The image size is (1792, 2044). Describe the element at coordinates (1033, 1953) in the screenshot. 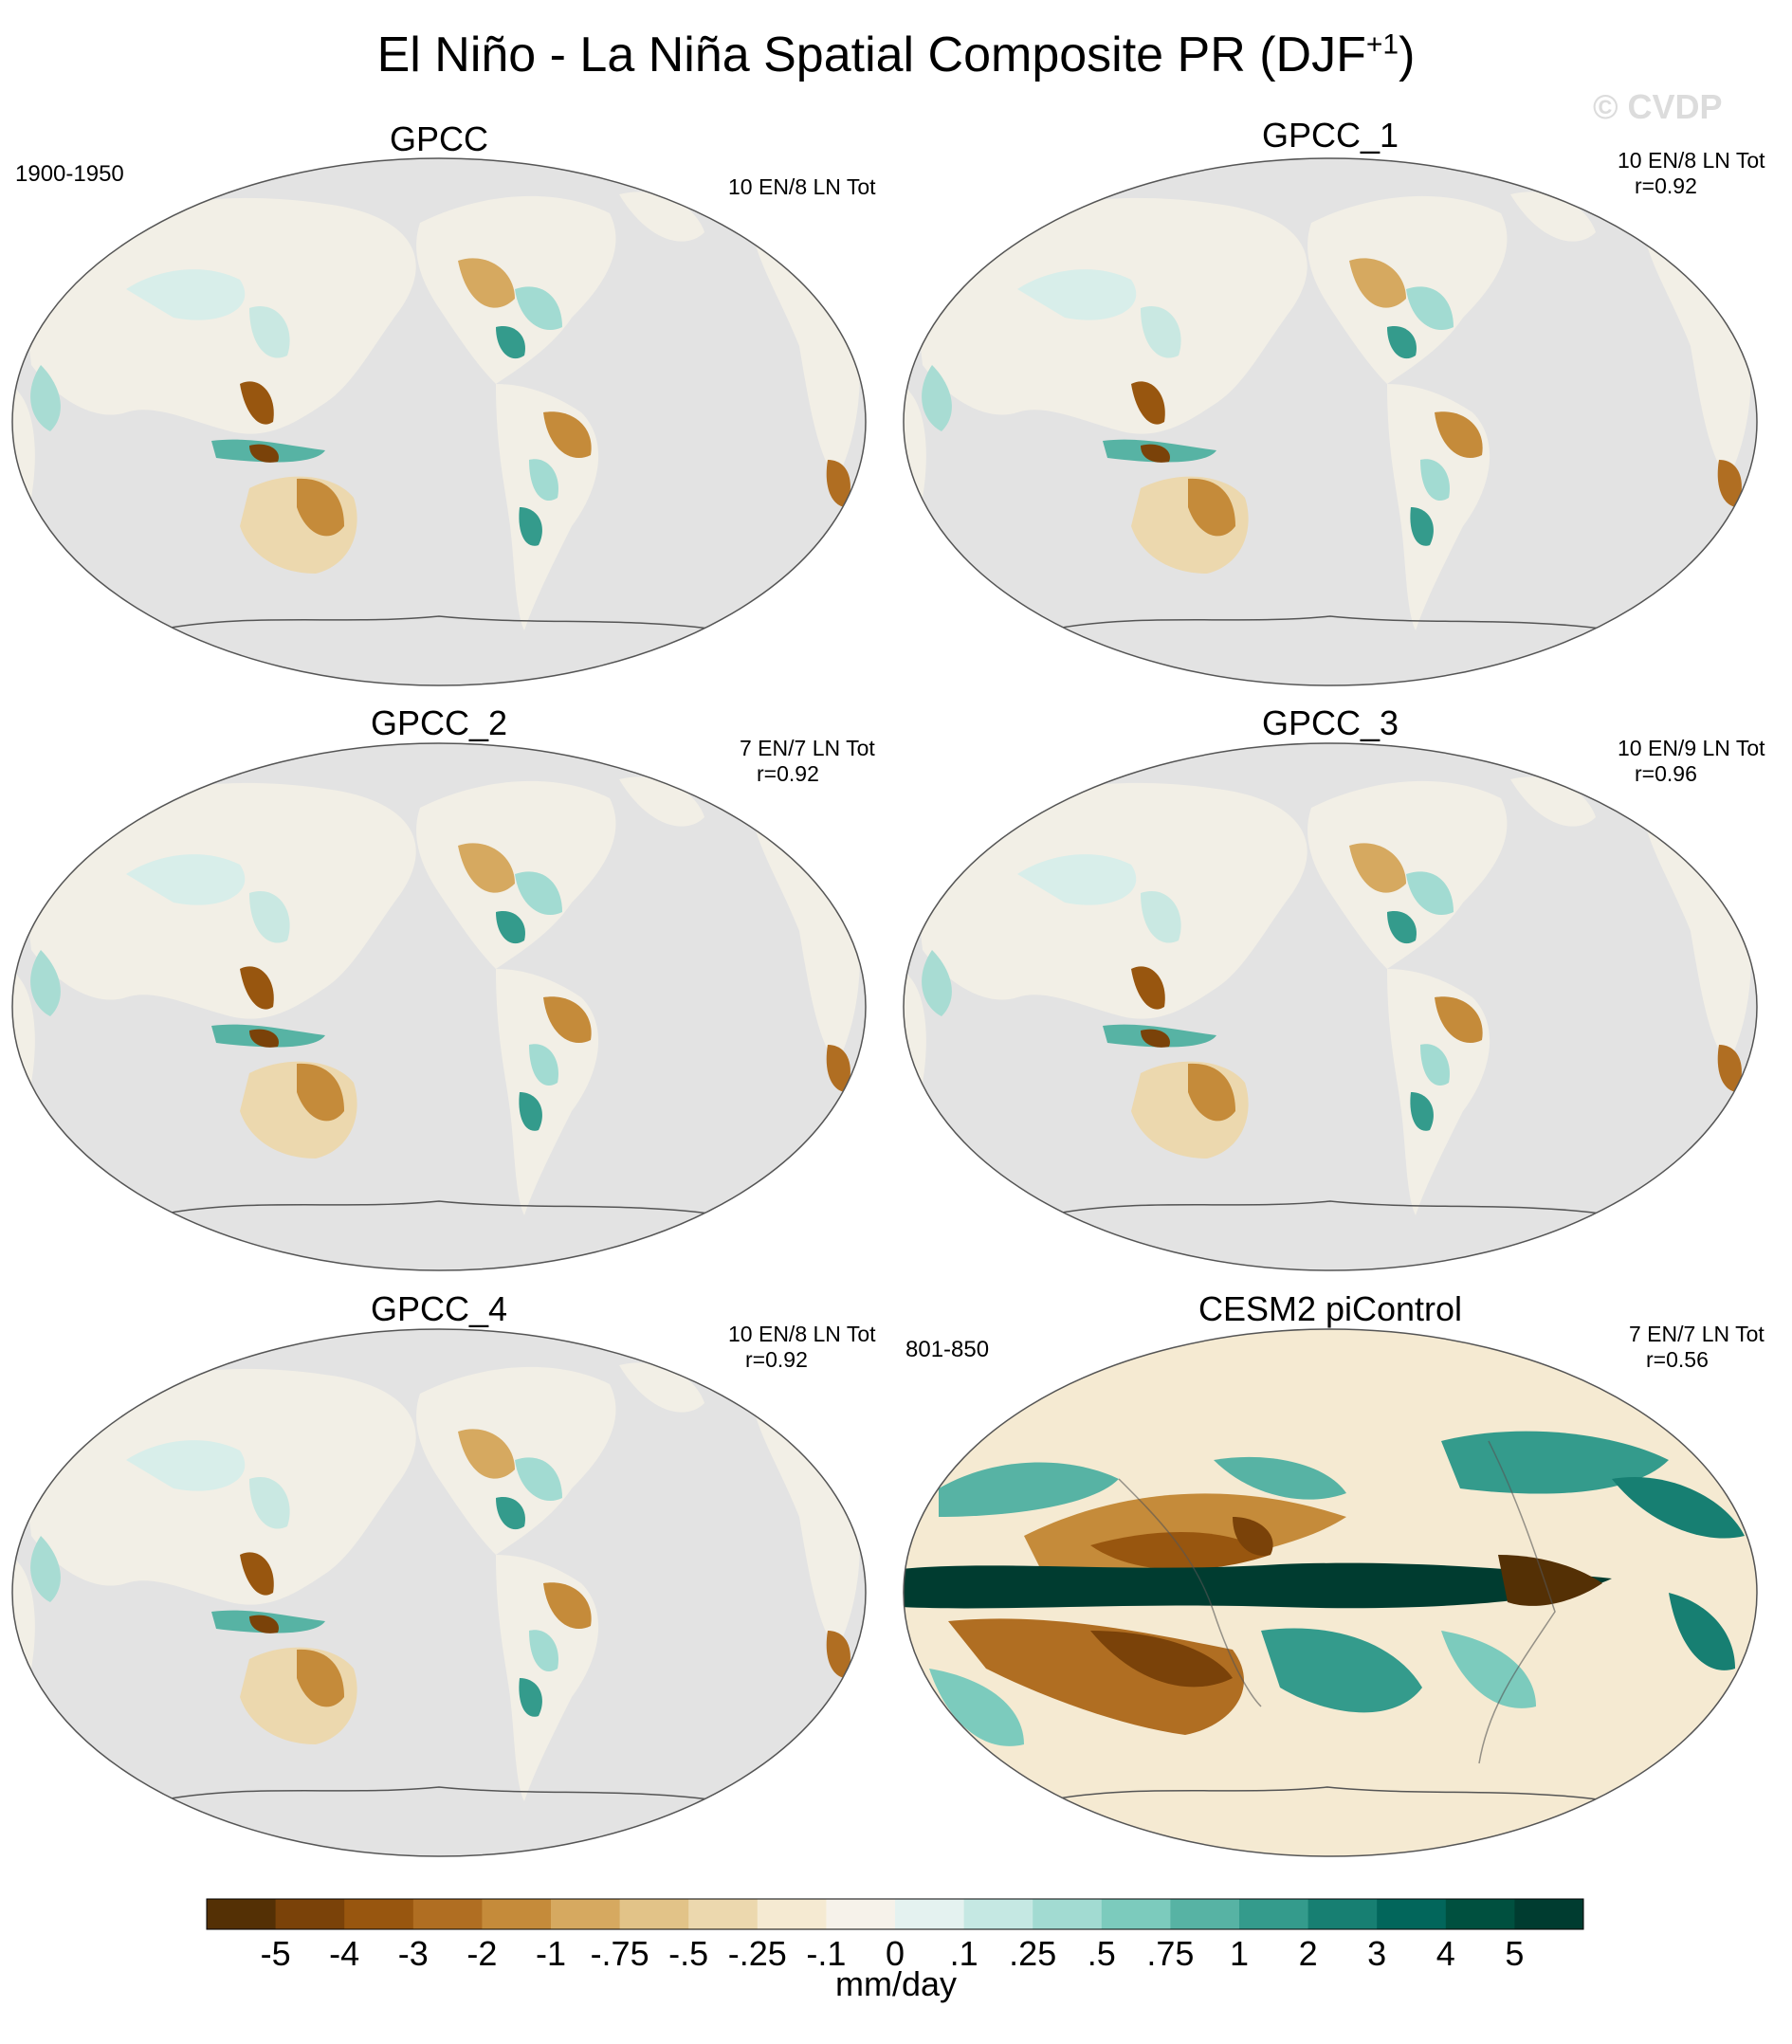

I see `colorbar-tick-label: .25` at that location.